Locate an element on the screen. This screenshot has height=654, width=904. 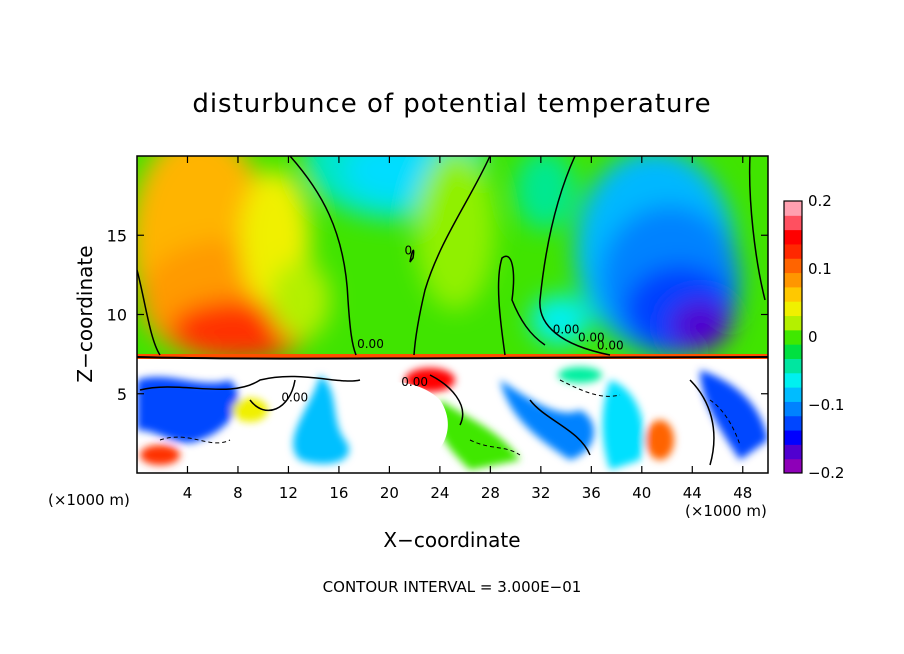
colorbar-tick-label: 0 is located at coordinates (813, 337).